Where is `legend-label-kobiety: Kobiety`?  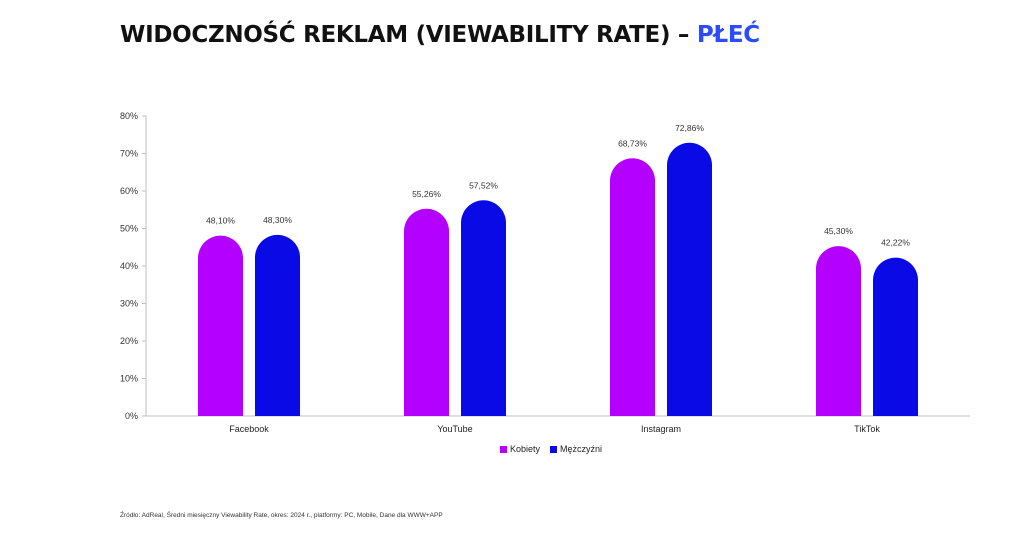 legend-label-kobiety: Kobiety is located at coordinates (525, 449).